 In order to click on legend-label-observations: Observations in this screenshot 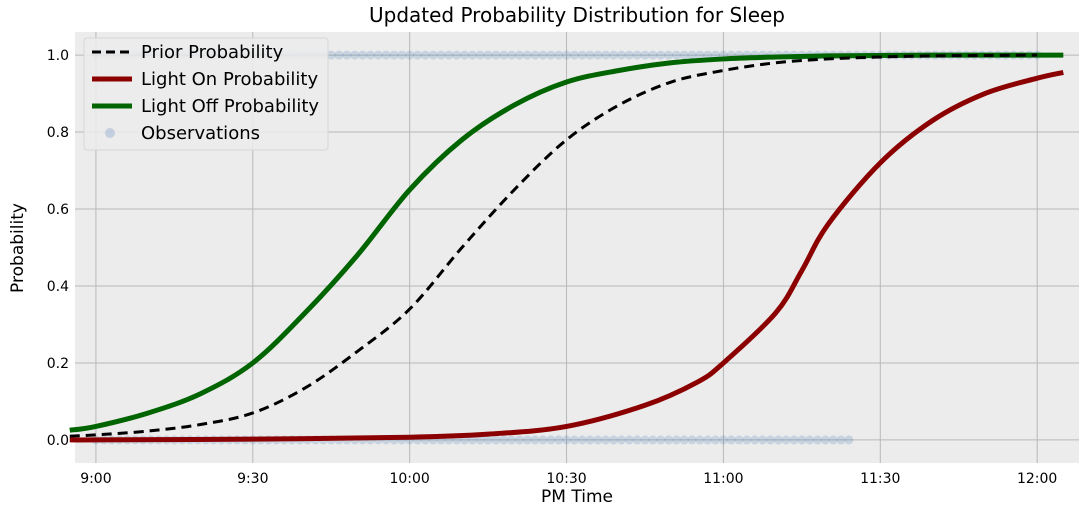, I will do `click(200, 133)`.